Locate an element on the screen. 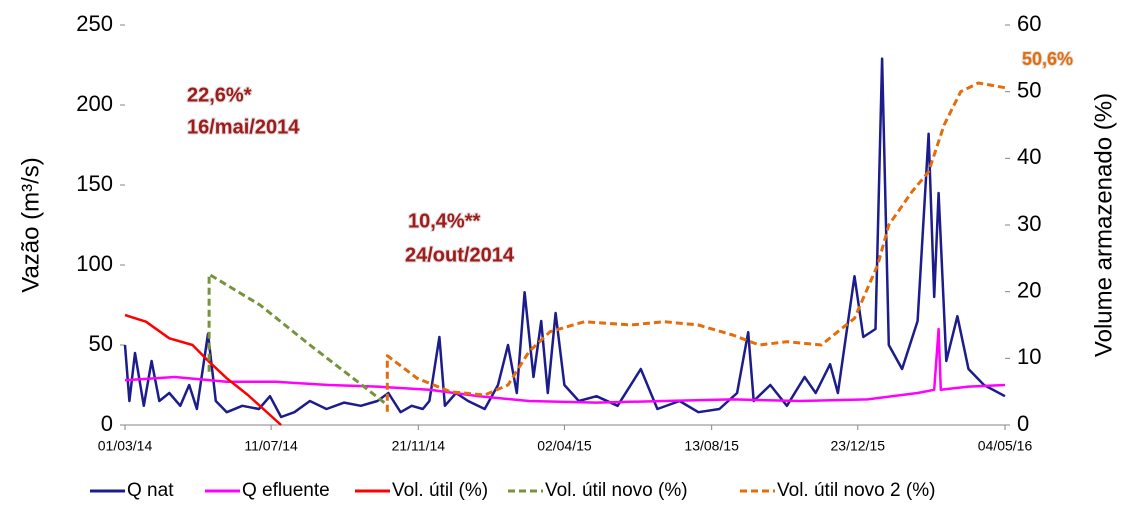 The height and width of the screenshot is (505, 1123). annotation: 10,4%** is located at coordinates (444, 221).